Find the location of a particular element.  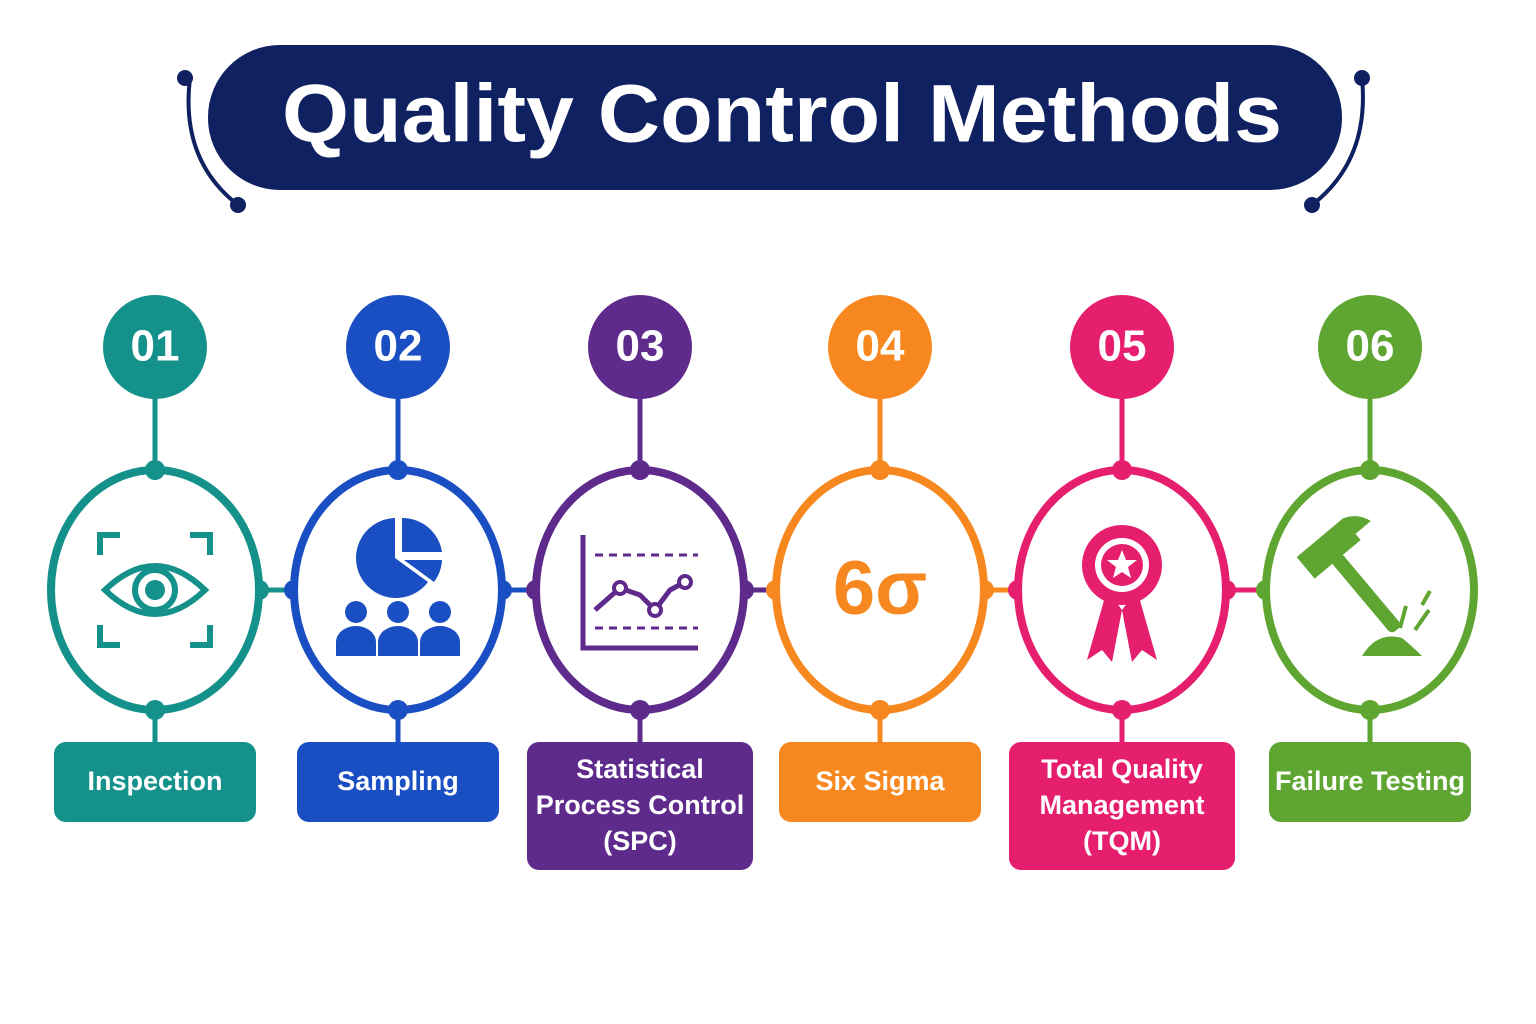

method-label: Failure Testing is located at coordinates (1370, 781).